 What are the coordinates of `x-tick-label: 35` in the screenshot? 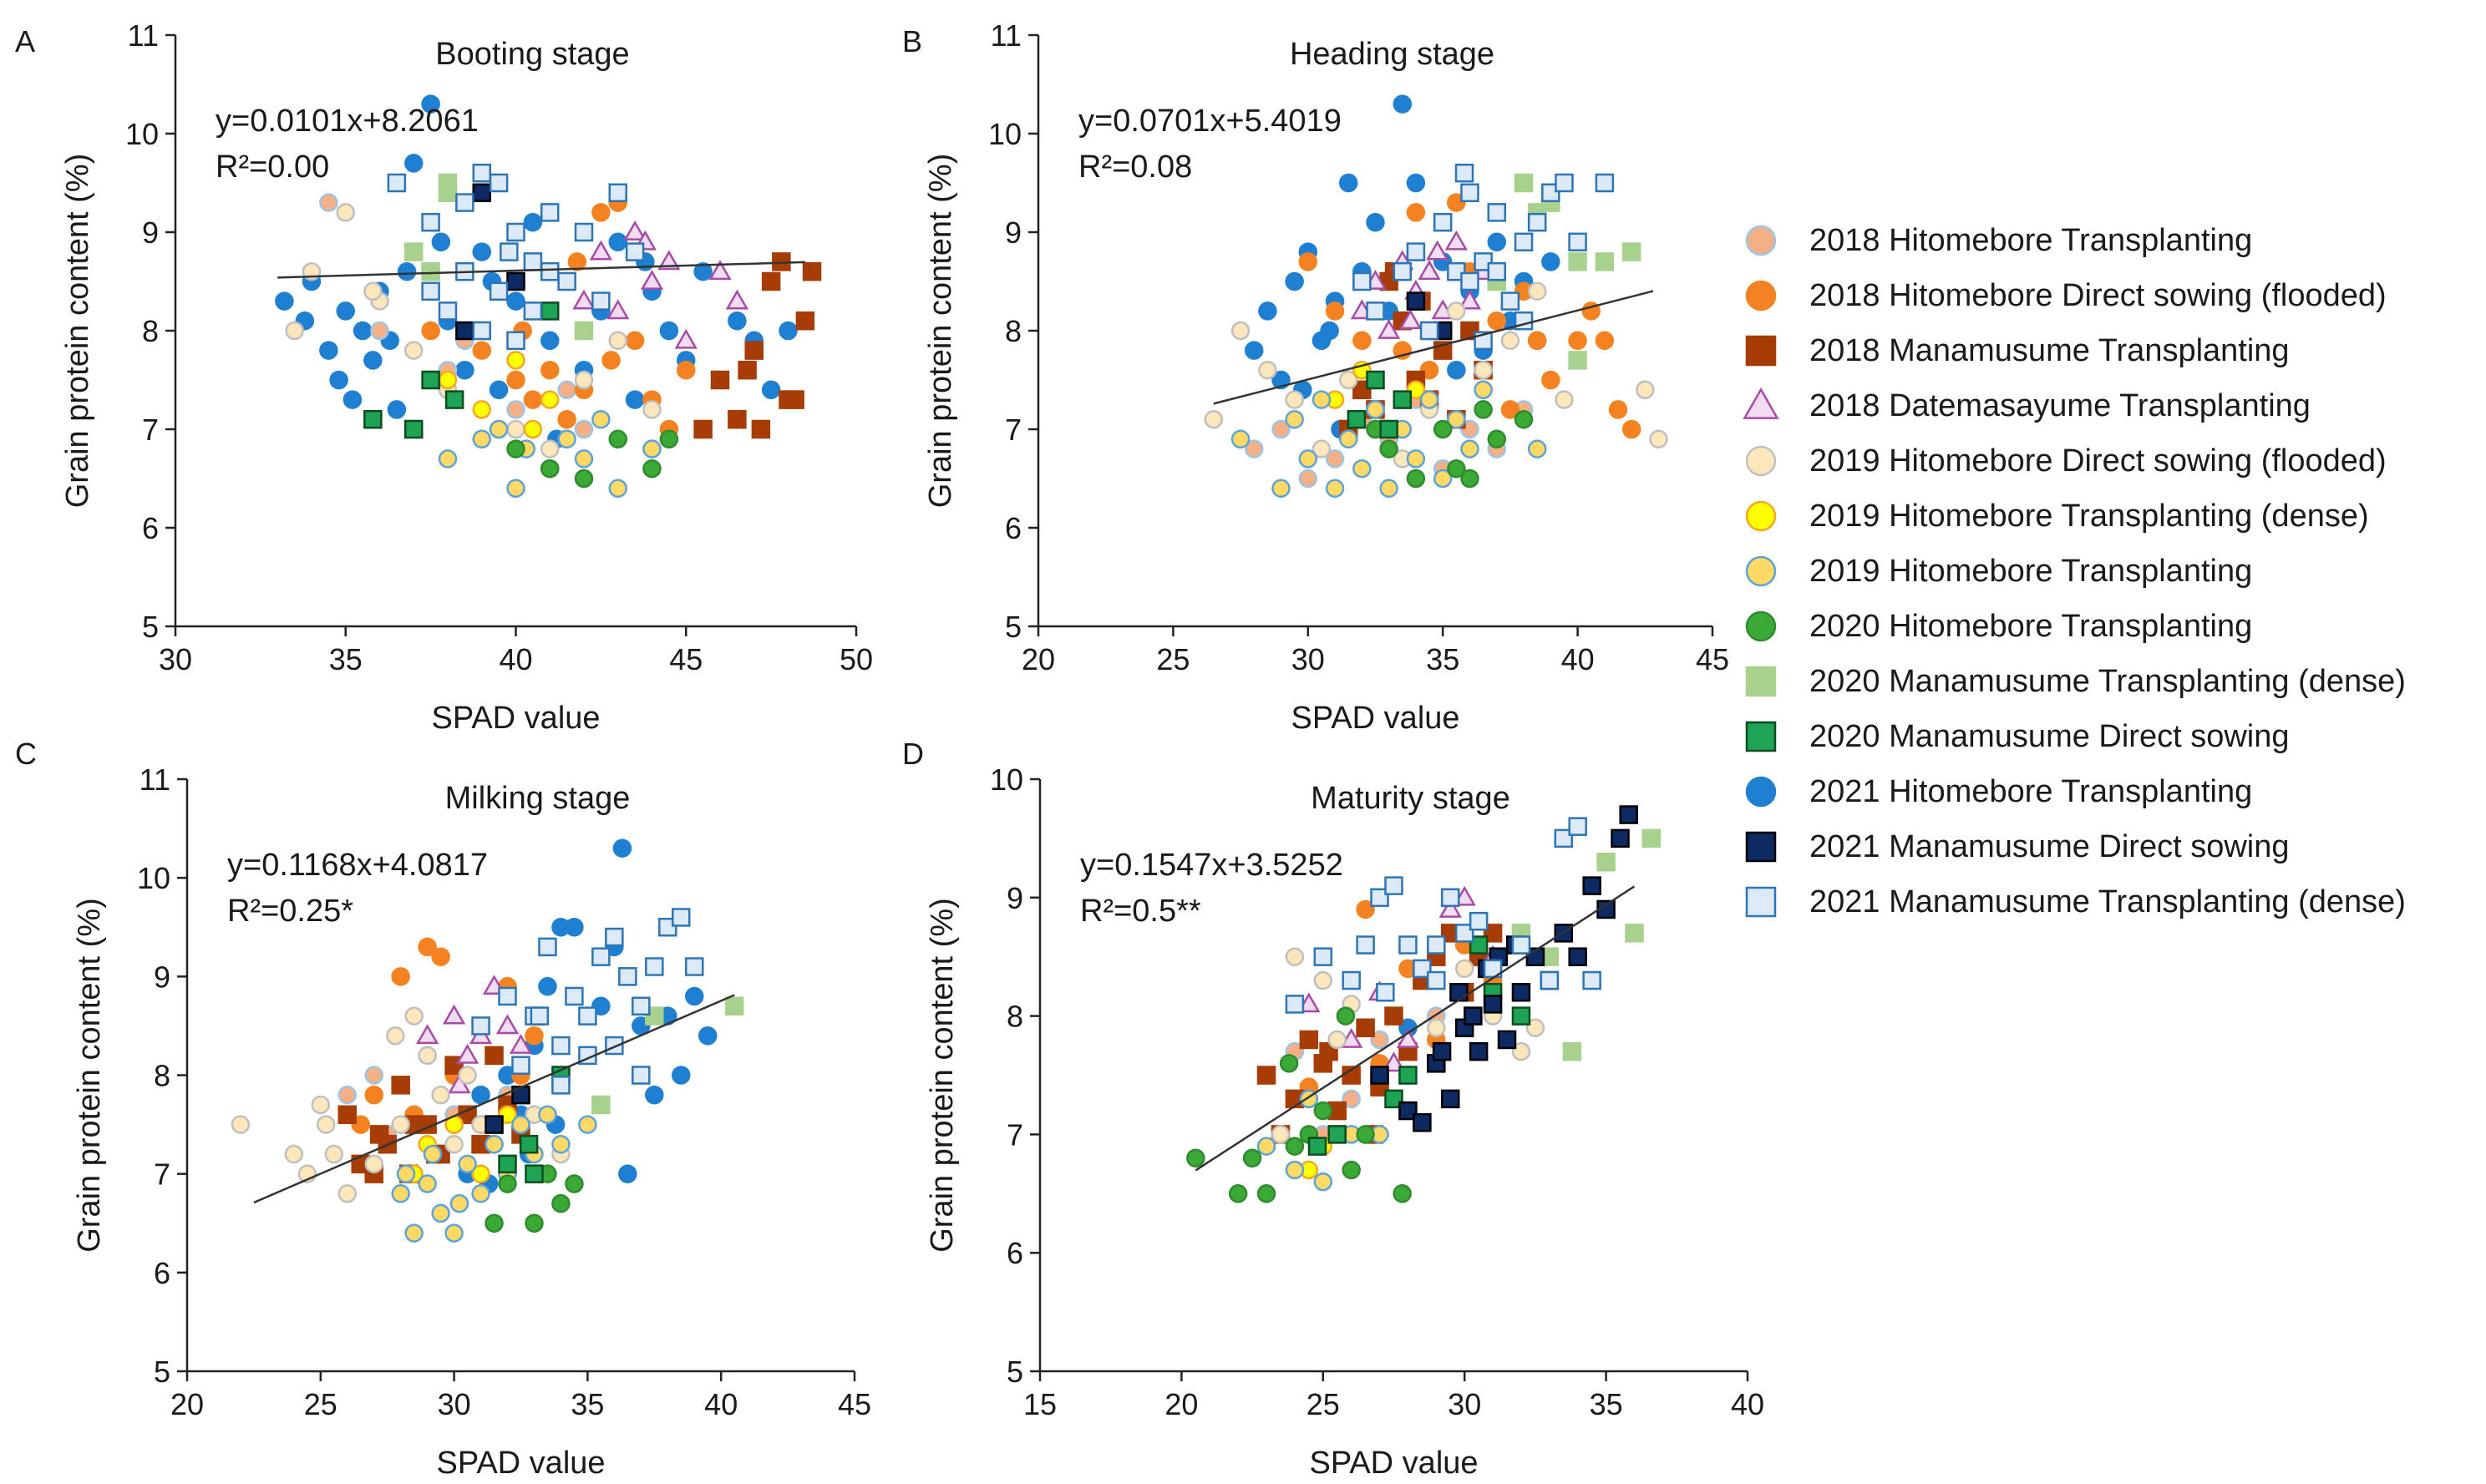 It's located at (1606, 1404).